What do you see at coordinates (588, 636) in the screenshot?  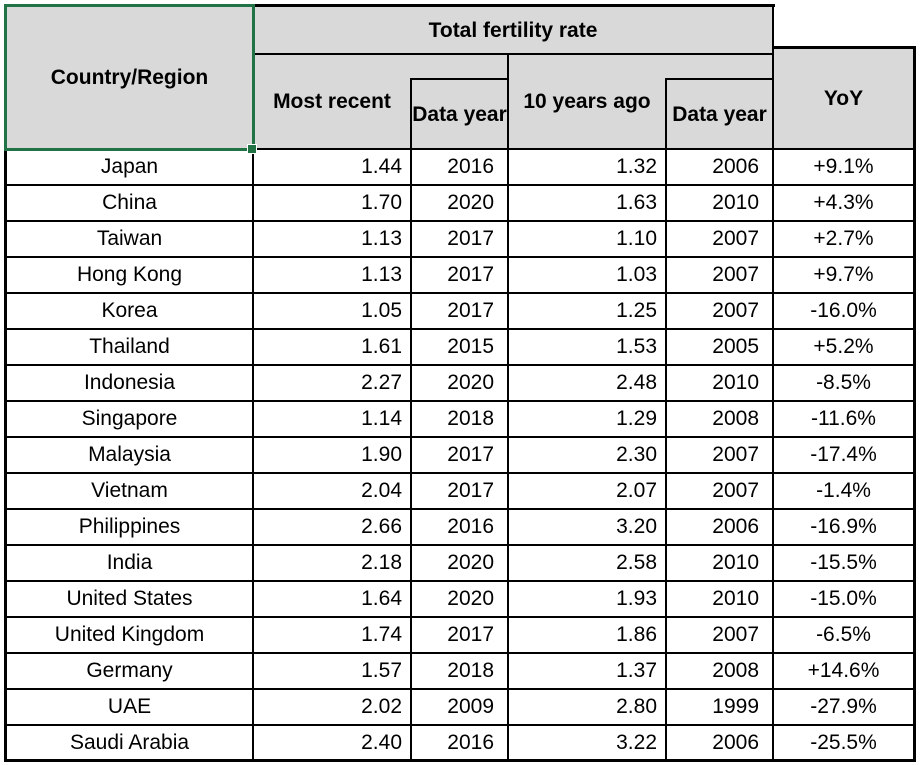 I see `cell-ten-years-ago: 1.86` at bounding box center [588, 636].